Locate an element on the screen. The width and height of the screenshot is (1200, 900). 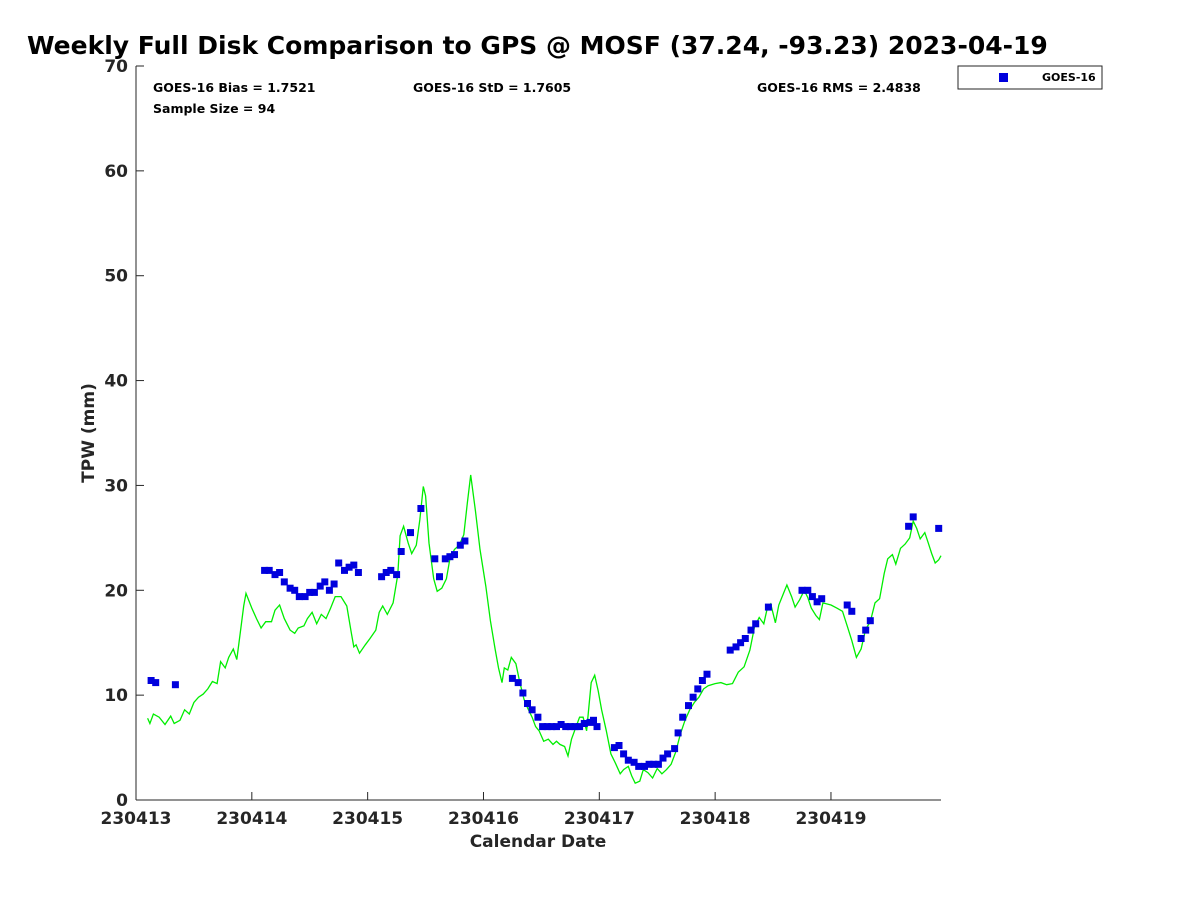
y-tick-label: 30 is located at coordinates (116, 486).